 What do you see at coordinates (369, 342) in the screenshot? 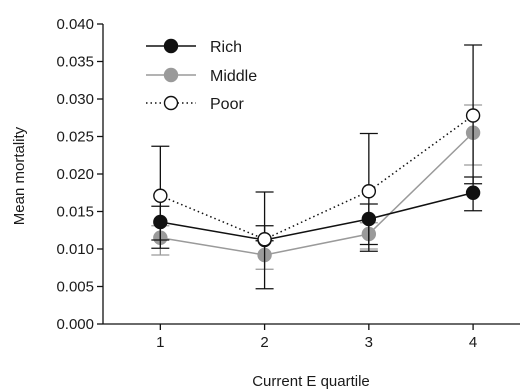
I see `x-tick-label: 3` at bounding box center [369, 342].